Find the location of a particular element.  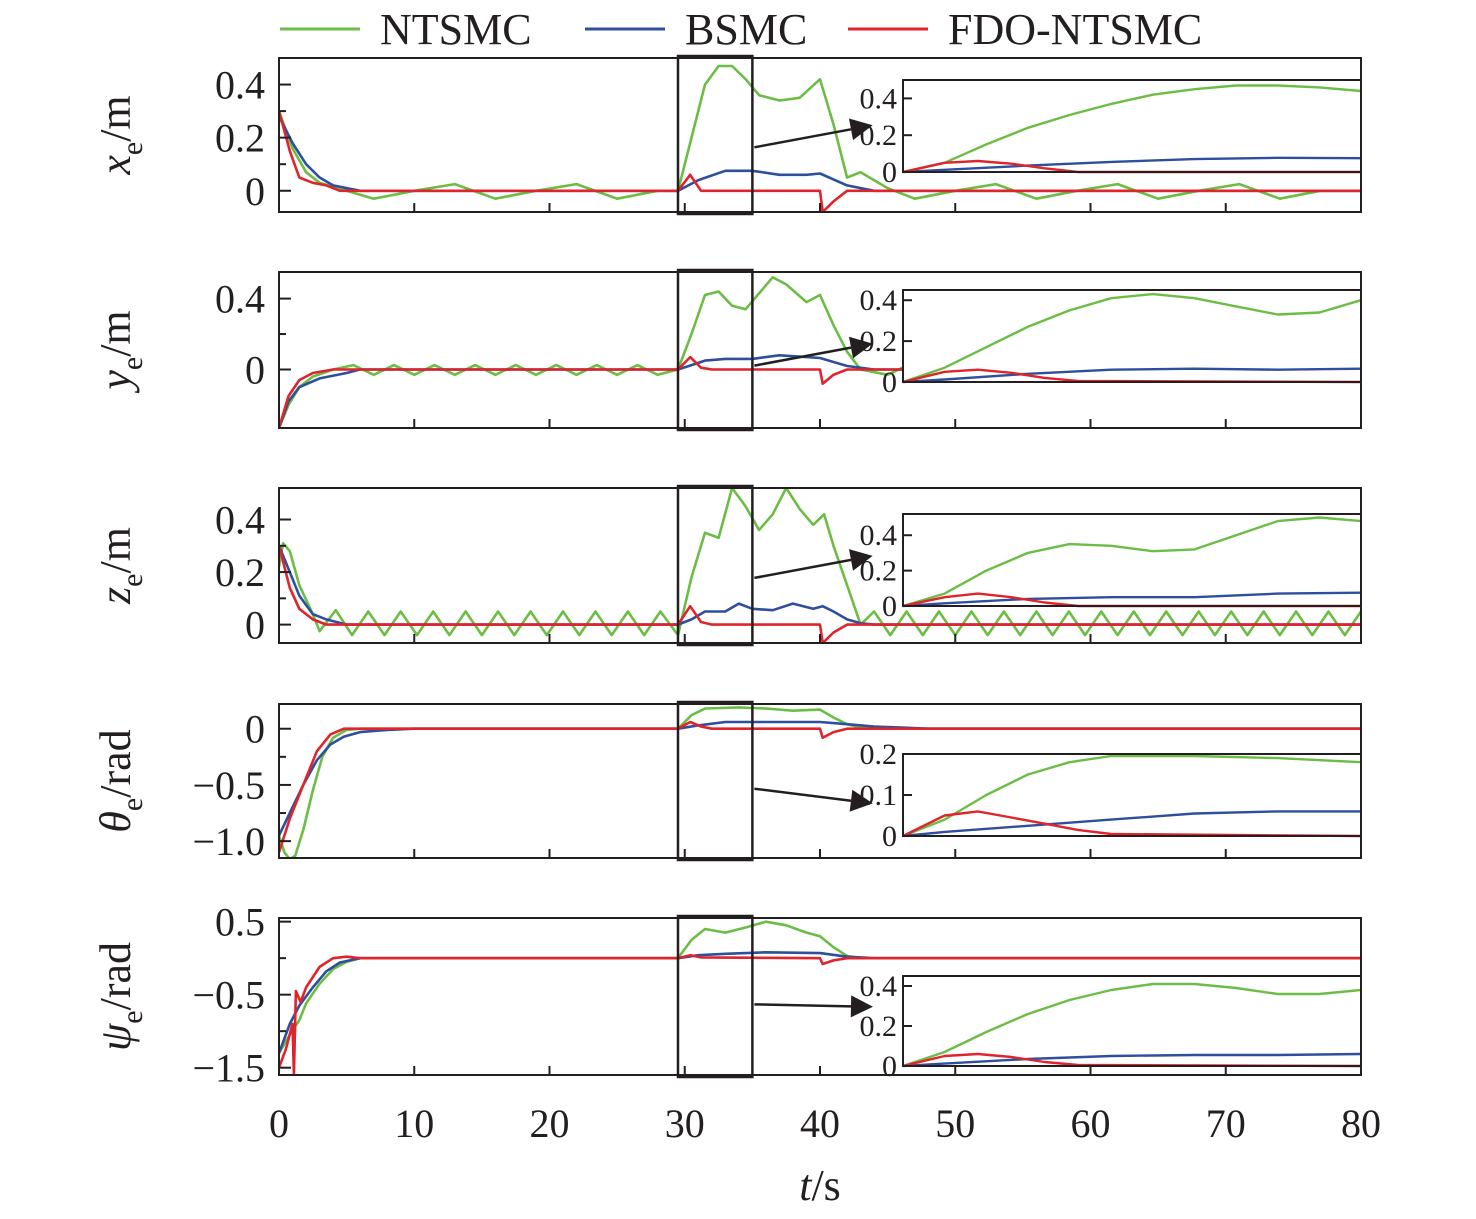

inset-series-z-bsmc is located at coordinates (1132, 599).